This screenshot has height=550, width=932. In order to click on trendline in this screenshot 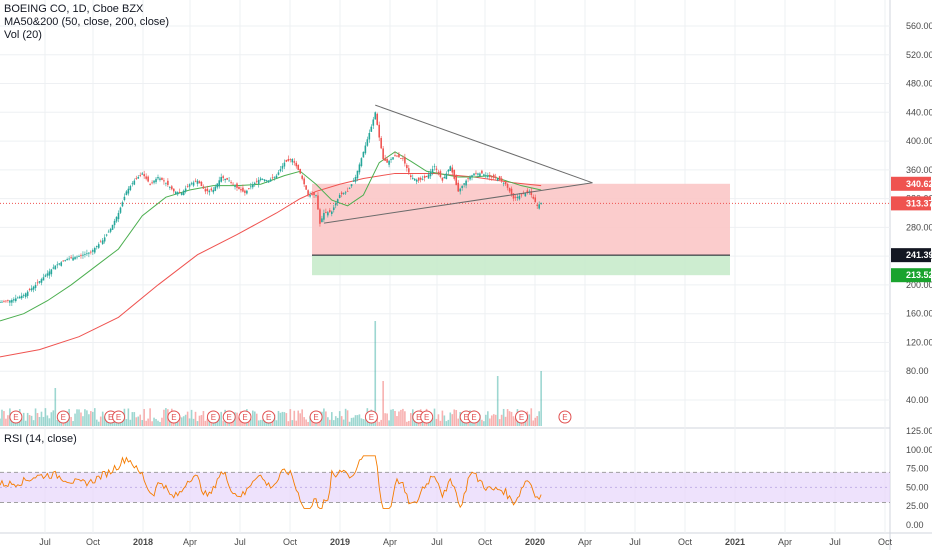, I will do `click(484, 144)`.